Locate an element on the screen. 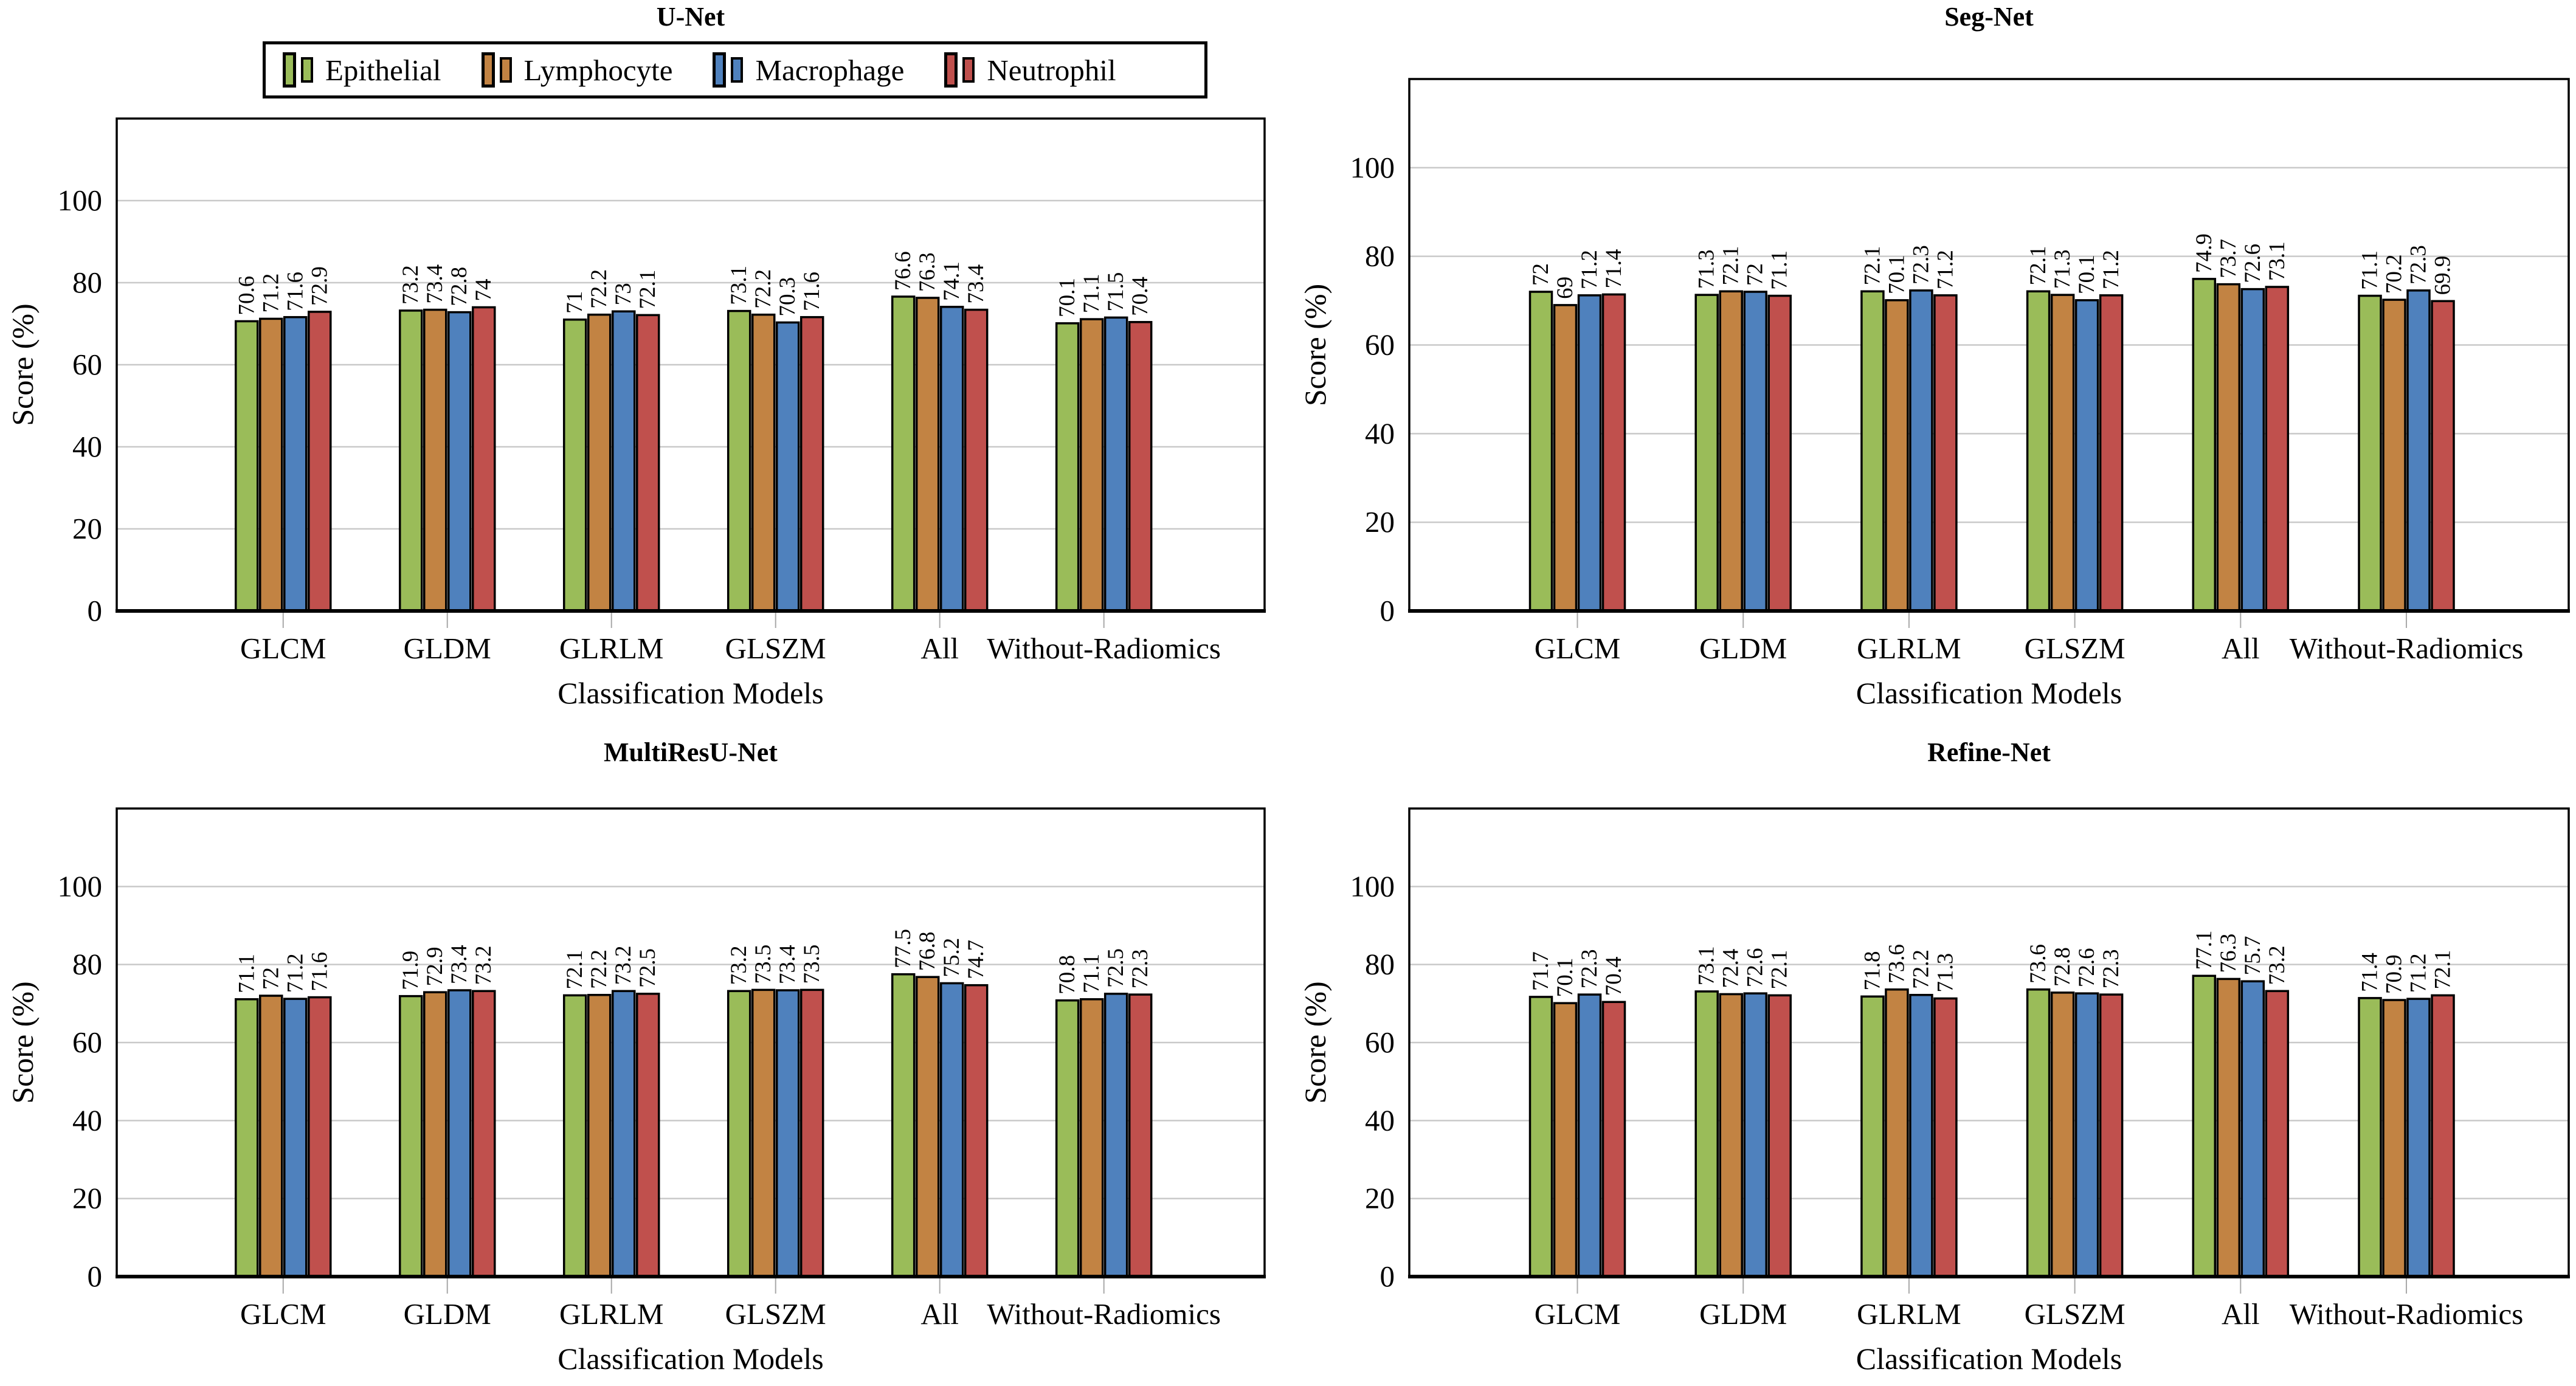 The width and height of the screenshot is (2576, 1386). bar-lymphocyte-gldm is located at coordinates (435, 460).